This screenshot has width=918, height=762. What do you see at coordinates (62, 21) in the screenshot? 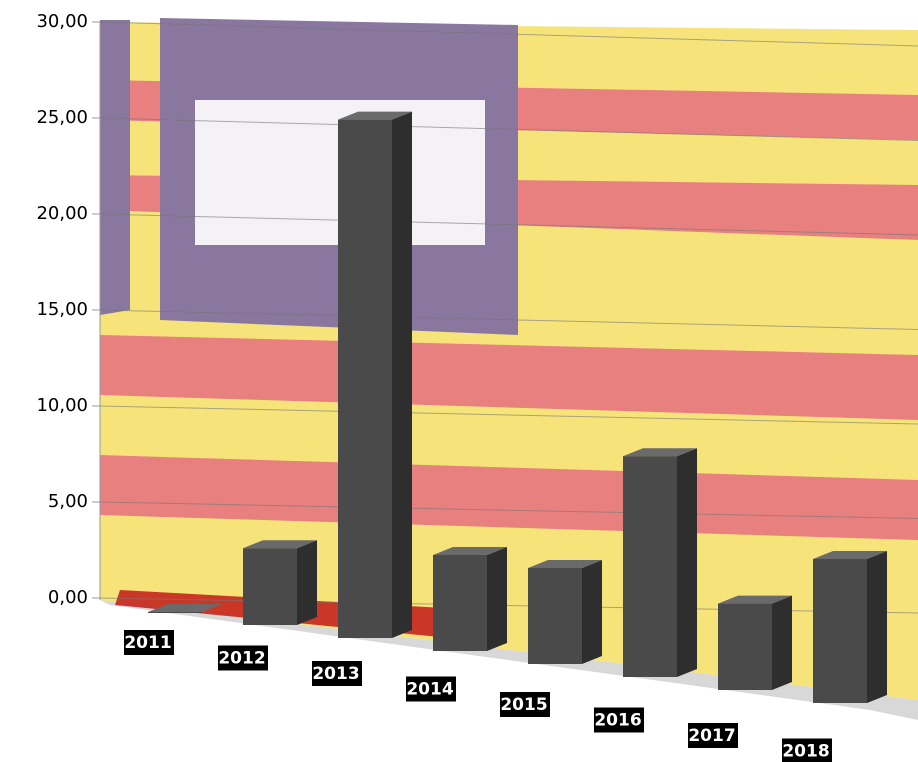
I see `y-tick-label: 30,00` at bounding box center [62, 21].